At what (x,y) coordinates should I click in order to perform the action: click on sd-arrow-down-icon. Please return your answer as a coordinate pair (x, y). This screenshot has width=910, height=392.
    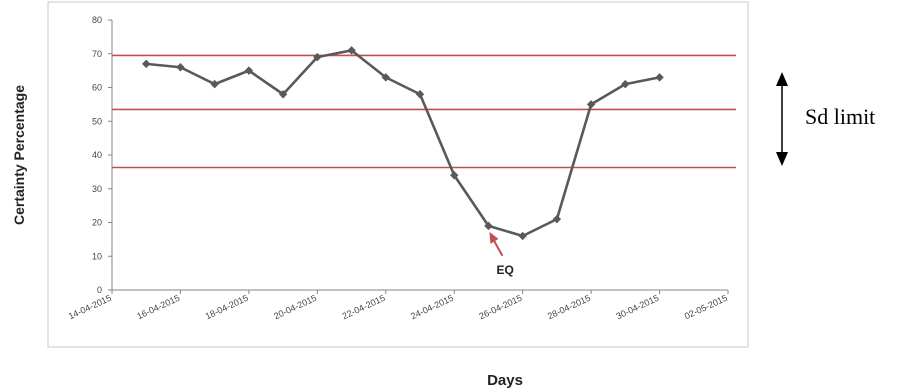
    Looking at the image, I should click on (782, 159).